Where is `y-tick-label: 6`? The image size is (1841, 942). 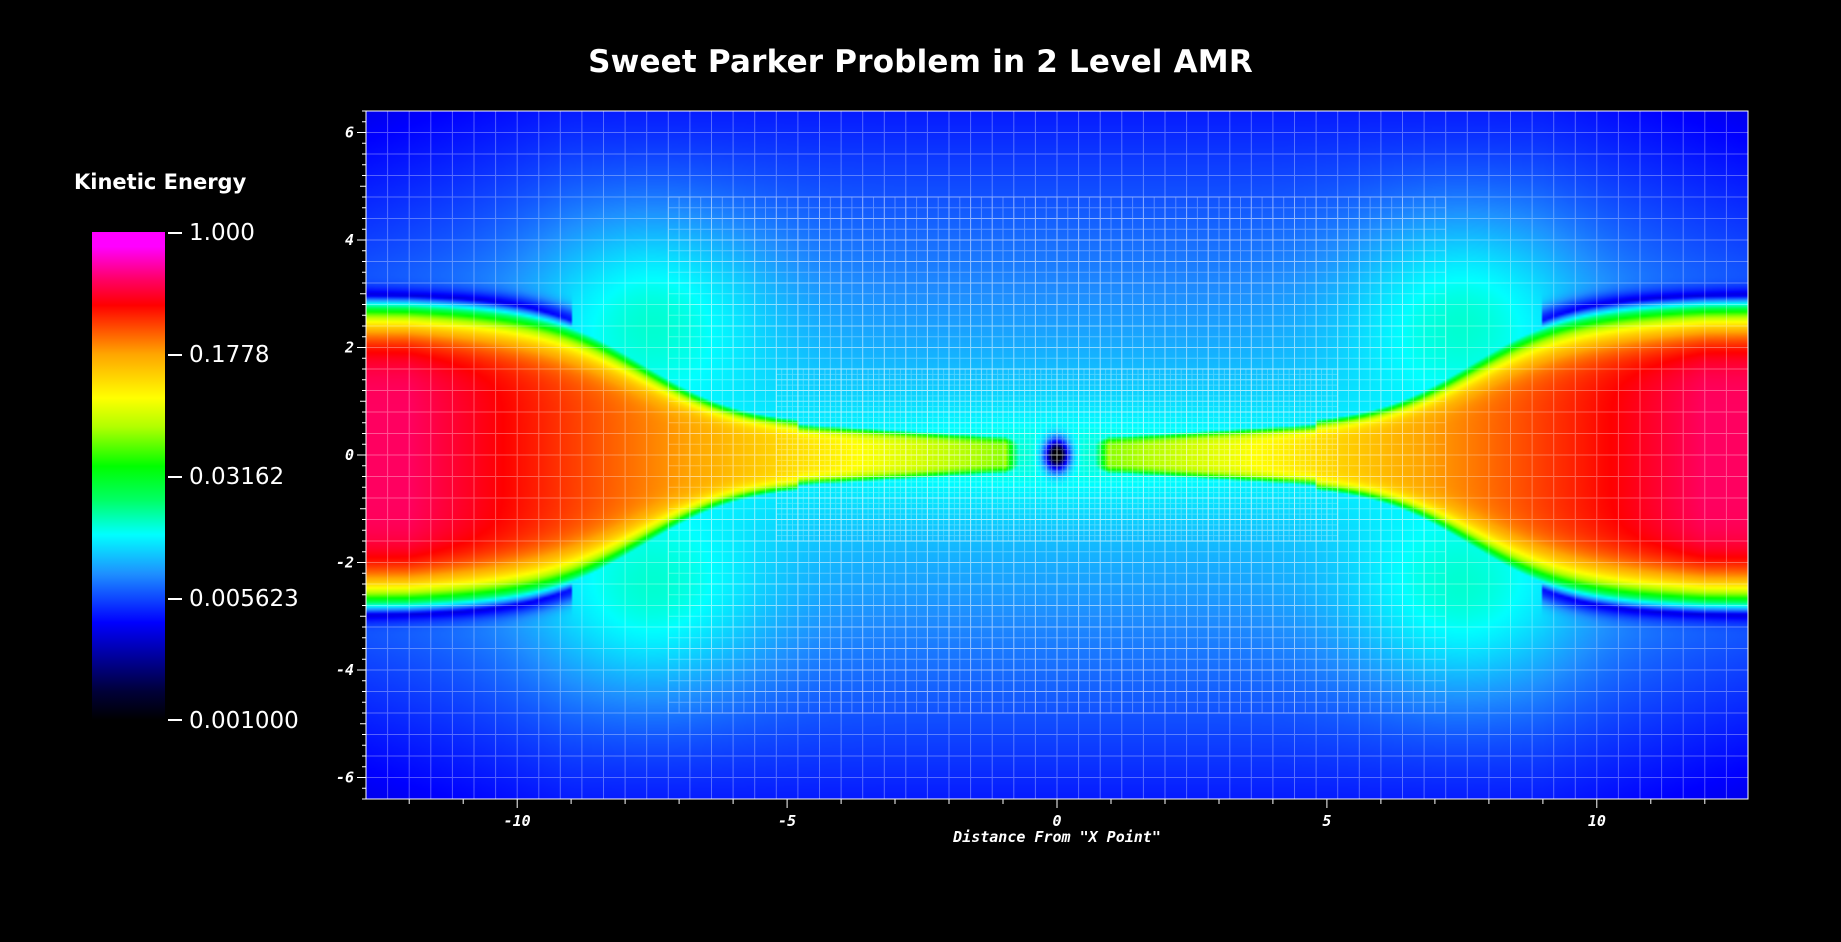
y-tick-label: 6 is located at coordinates (349, 133).